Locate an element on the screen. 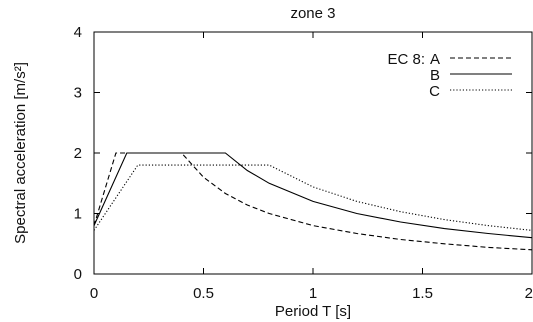 This screenshot has height=322, width=533. chart-title: zone 3 is located at coordinates (312, 13).